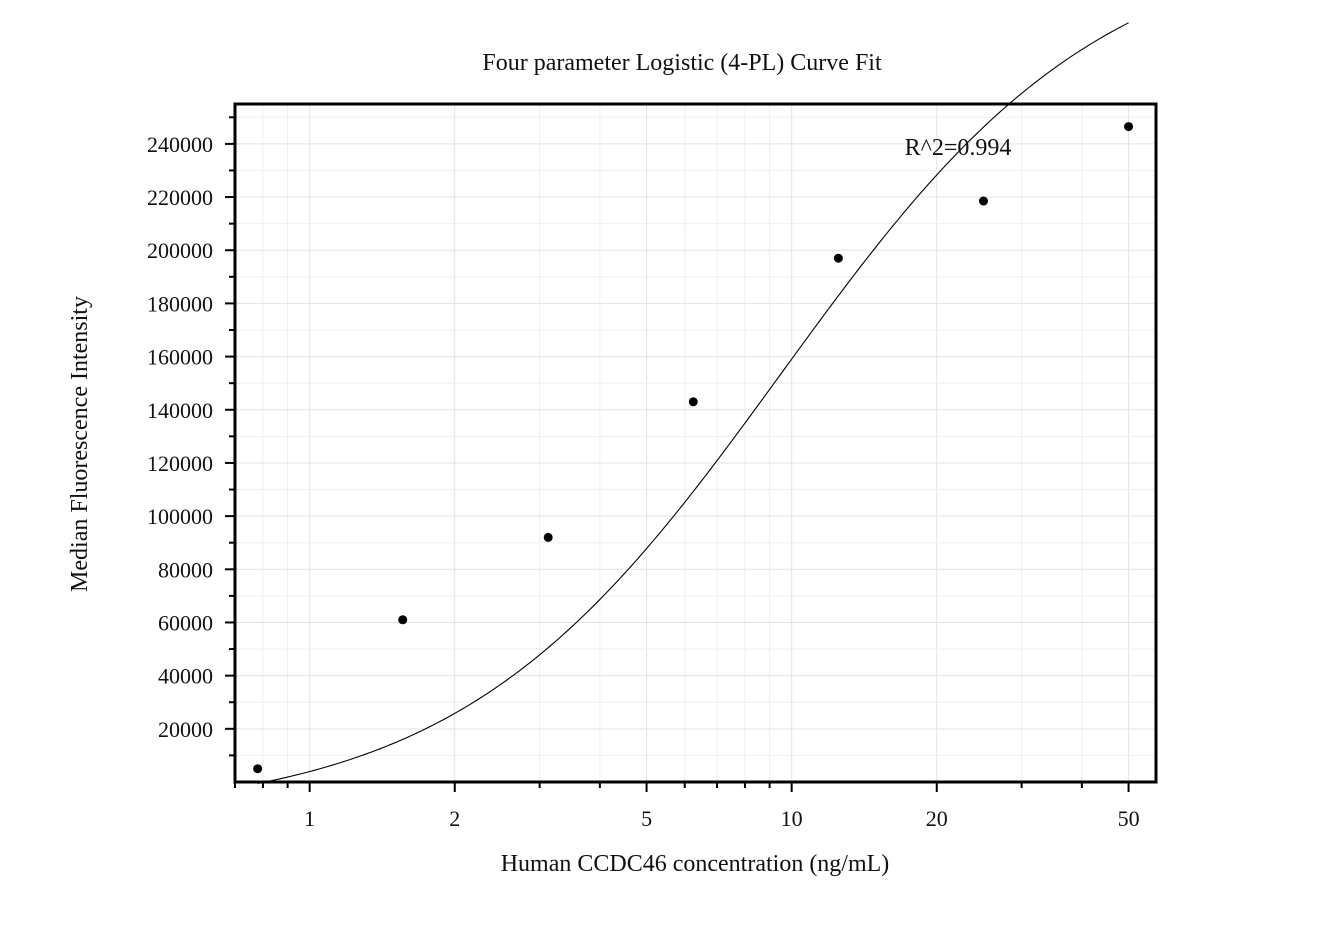  What do you see at coordinates (185, 729) in the screenshot?
I see `y-tick-label: 20000` at bounding box center [185, 729].